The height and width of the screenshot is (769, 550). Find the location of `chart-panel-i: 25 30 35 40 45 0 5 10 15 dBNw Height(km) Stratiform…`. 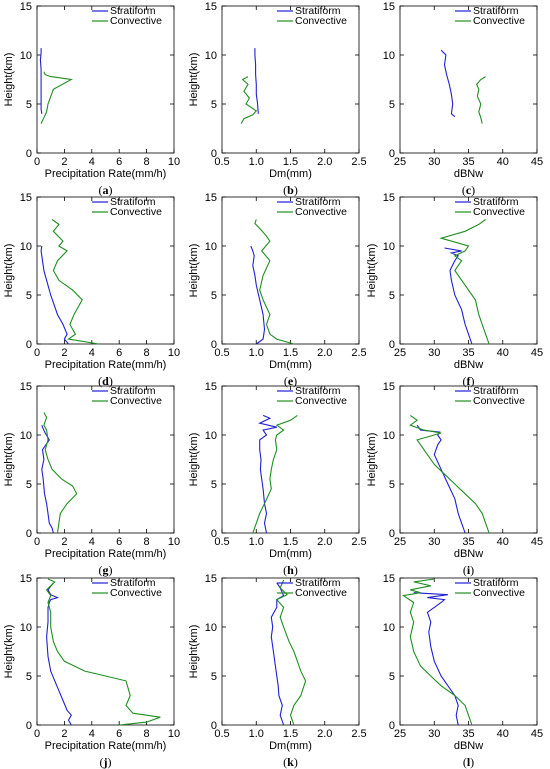

chart-panel-i: 25 30 35 40 45 0 5 10 15 dBNw Height(km) Stratiform… is located at coordinates (454, 479).